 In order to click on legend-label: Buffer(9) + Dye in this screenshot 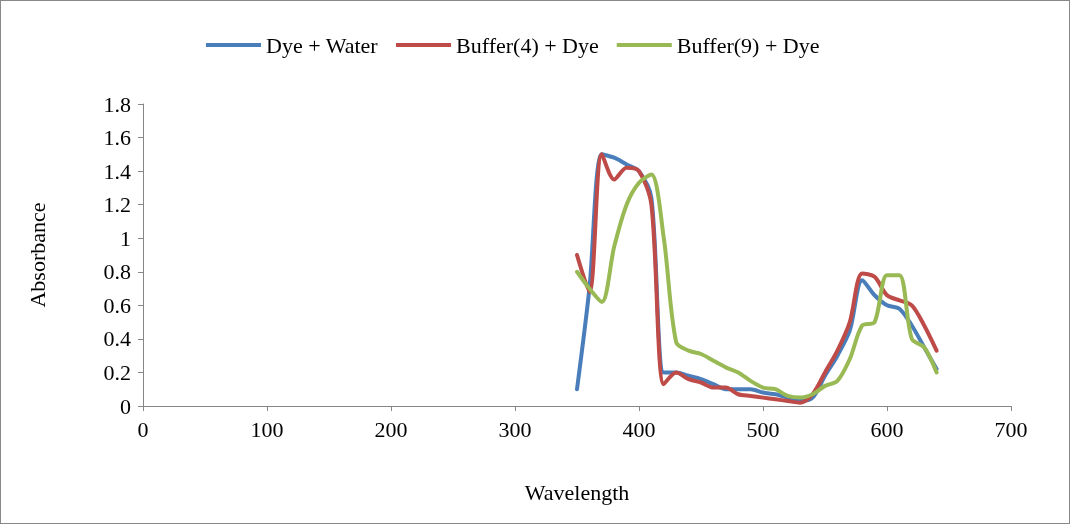, I will do `click(748, 45)`.